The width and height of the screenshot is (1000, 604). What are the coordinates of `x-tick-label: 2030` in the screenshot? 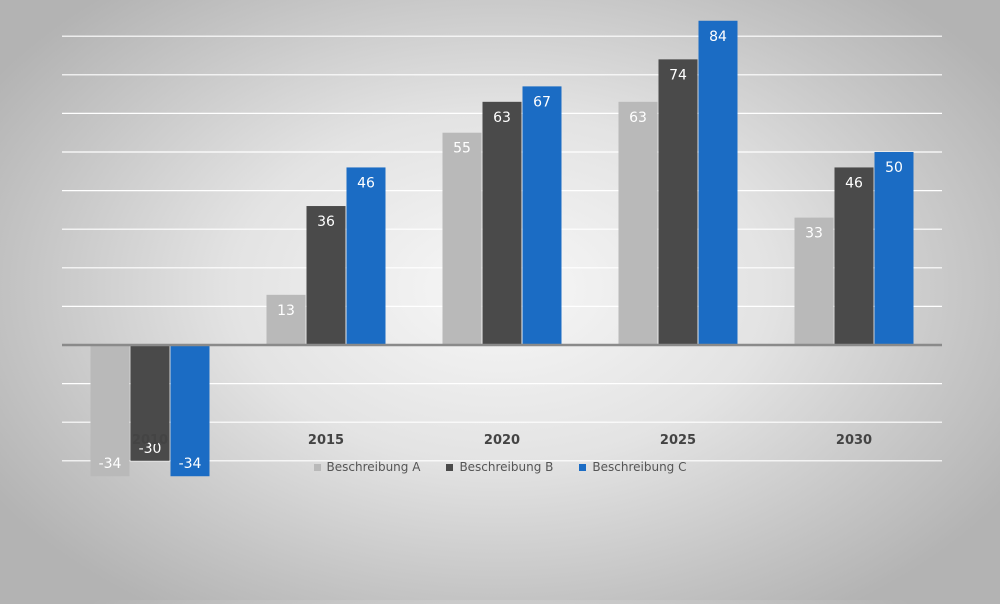 It's located at (854, 440).